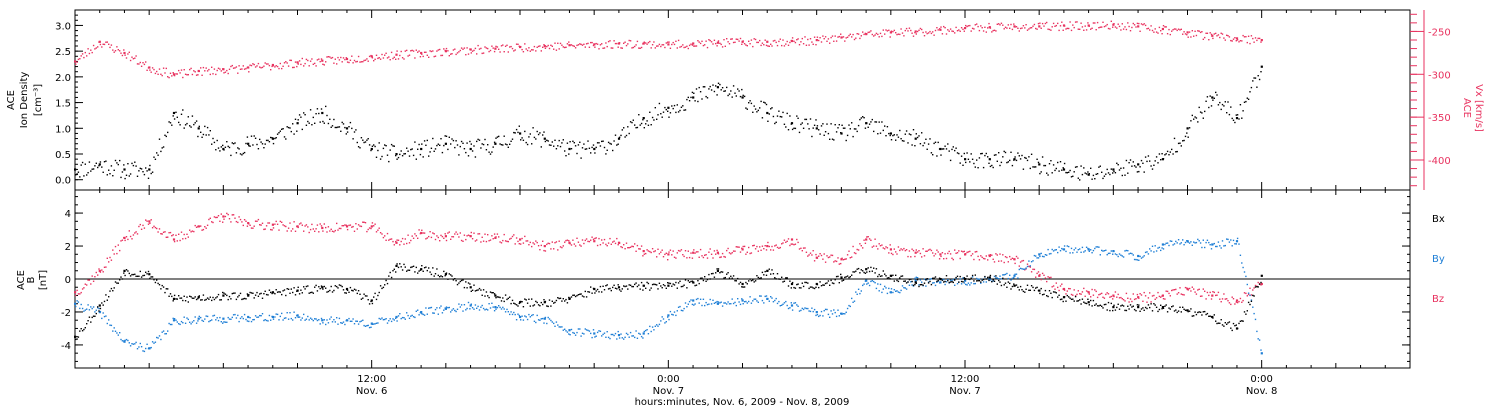  I want to click on vx-series, so click(668, 49).